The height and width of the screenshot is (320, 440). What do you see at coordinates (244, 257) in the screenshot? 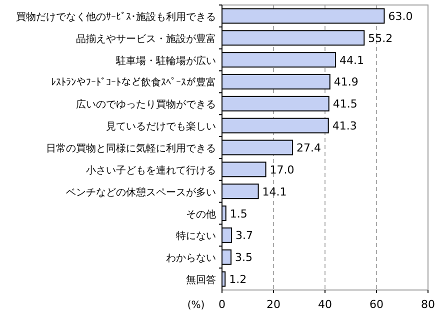
I see `data-label: 3.5` at bounding box center [244, 257].